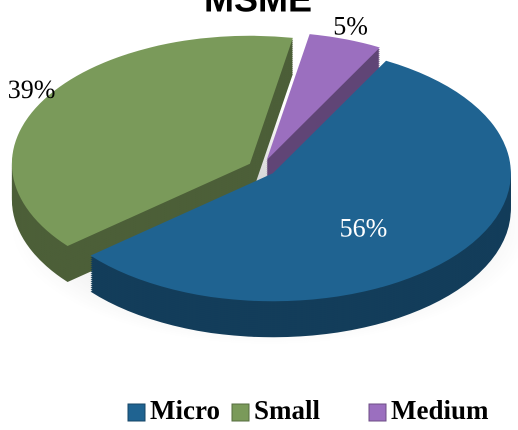 The image size is (518, 430). I want to click on data-label: 39%, so click(32, 89).